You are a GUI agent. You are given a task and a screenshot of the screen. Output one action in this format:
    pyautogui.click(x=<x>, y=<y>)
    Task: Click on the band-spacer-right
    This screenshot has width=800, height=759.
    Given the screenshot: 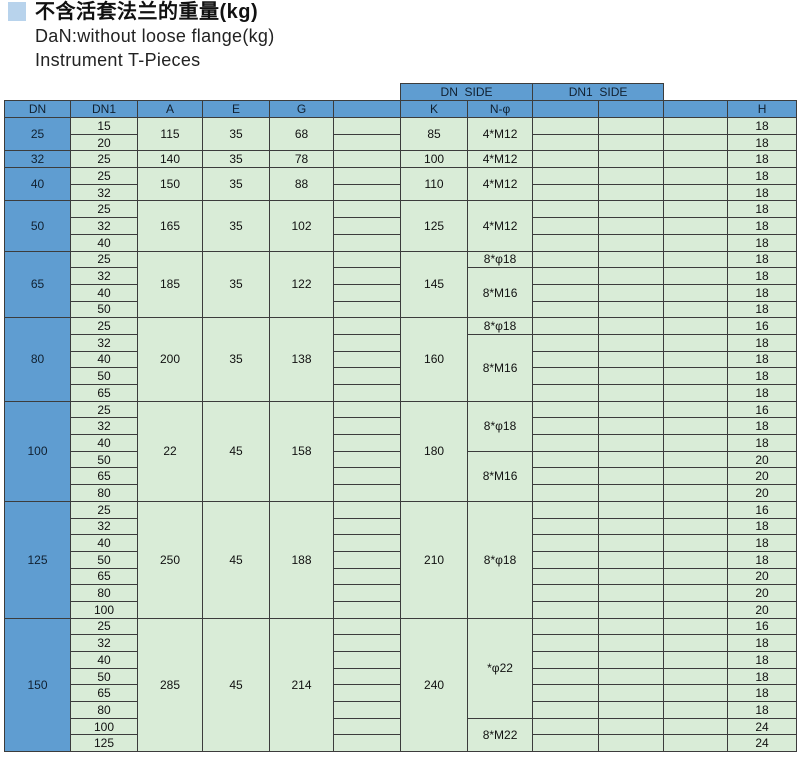 What is the action you would take?
    pyautogui.click(x=730, y=92)
    